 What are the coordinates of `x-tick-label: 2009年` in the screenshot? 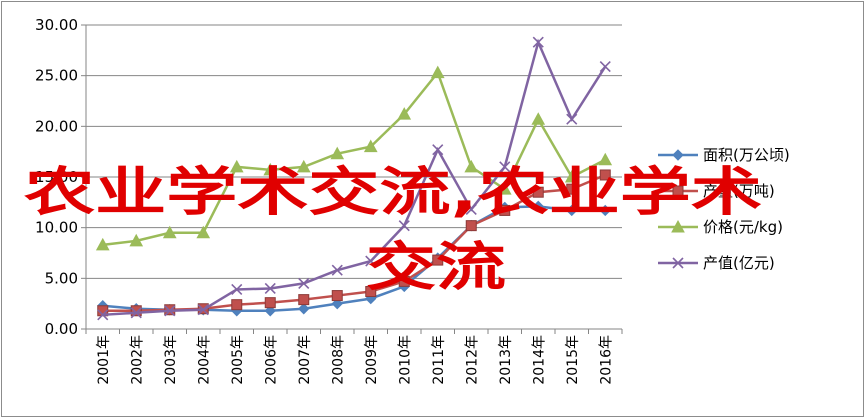 It's located at (372, 360).